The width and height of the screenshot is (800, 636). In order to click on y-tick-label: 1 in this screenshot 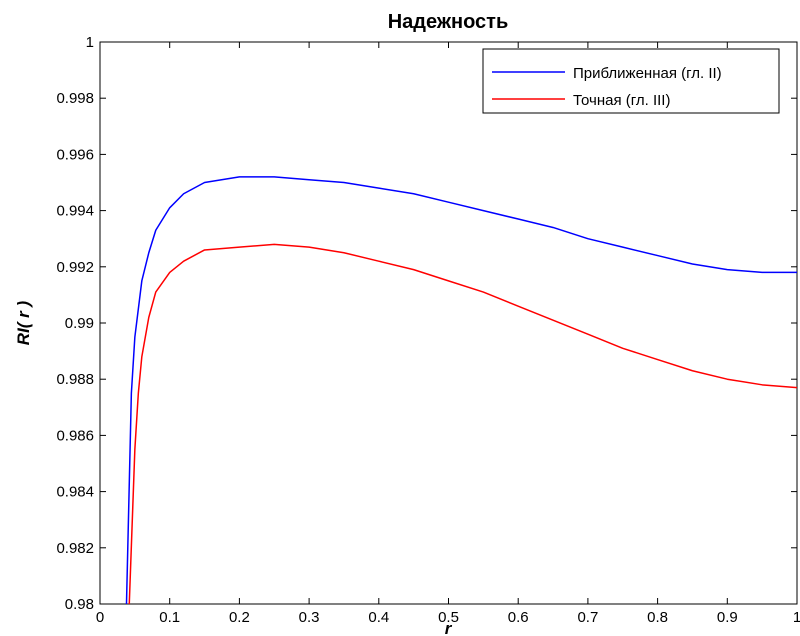, I will do `click(90, 42)`.